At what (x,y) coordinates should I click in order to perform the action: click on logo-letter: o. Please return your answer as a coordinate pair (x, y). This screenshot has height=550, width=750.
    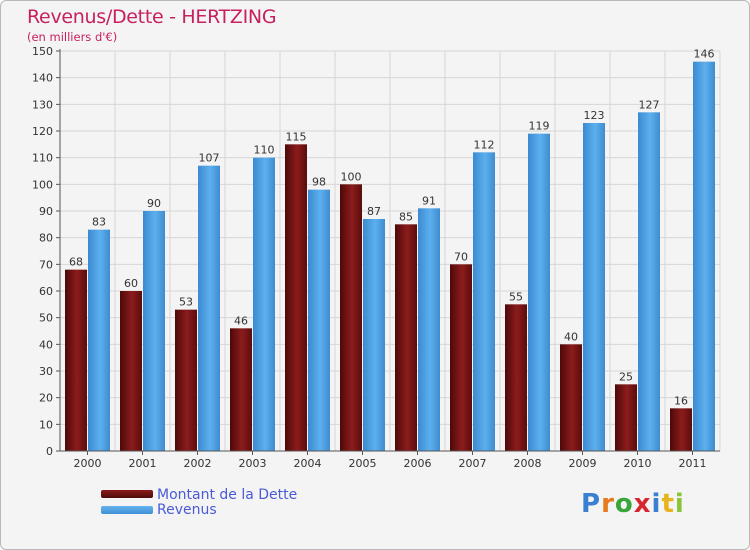
    Looking at the image, I should click on (624, 504).